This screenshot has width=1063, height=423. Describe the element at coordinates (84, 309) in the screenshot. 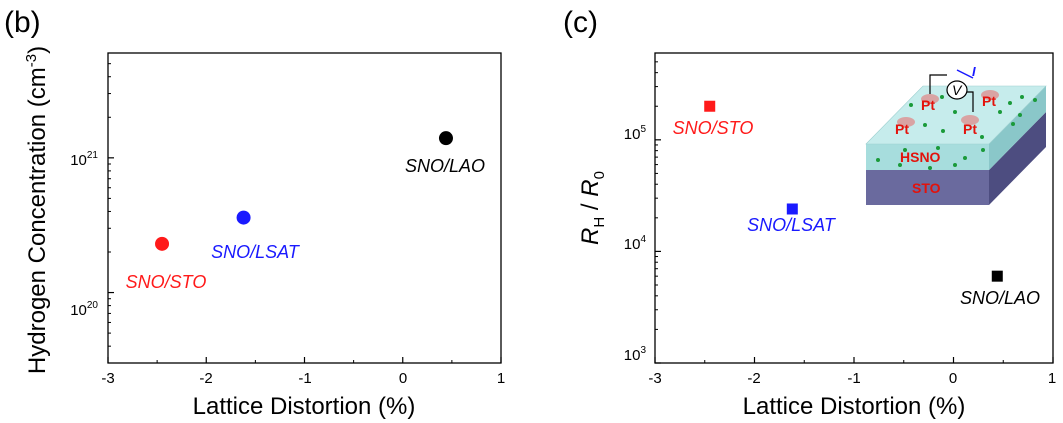

I see `b-y-tick-label: 1020` at that location.